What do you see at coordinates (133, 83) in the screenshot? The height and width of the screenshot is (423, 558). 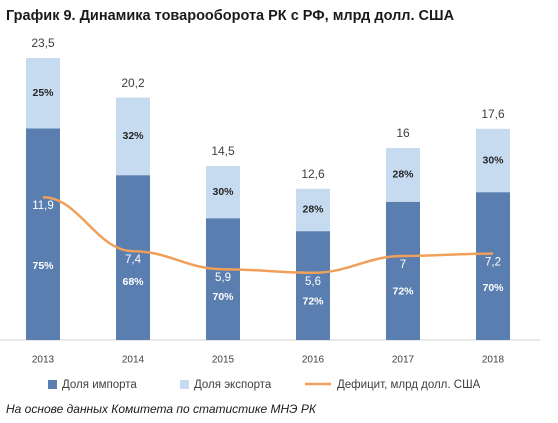 I see `total-label: 20,2` at bounding box center [133, 83].